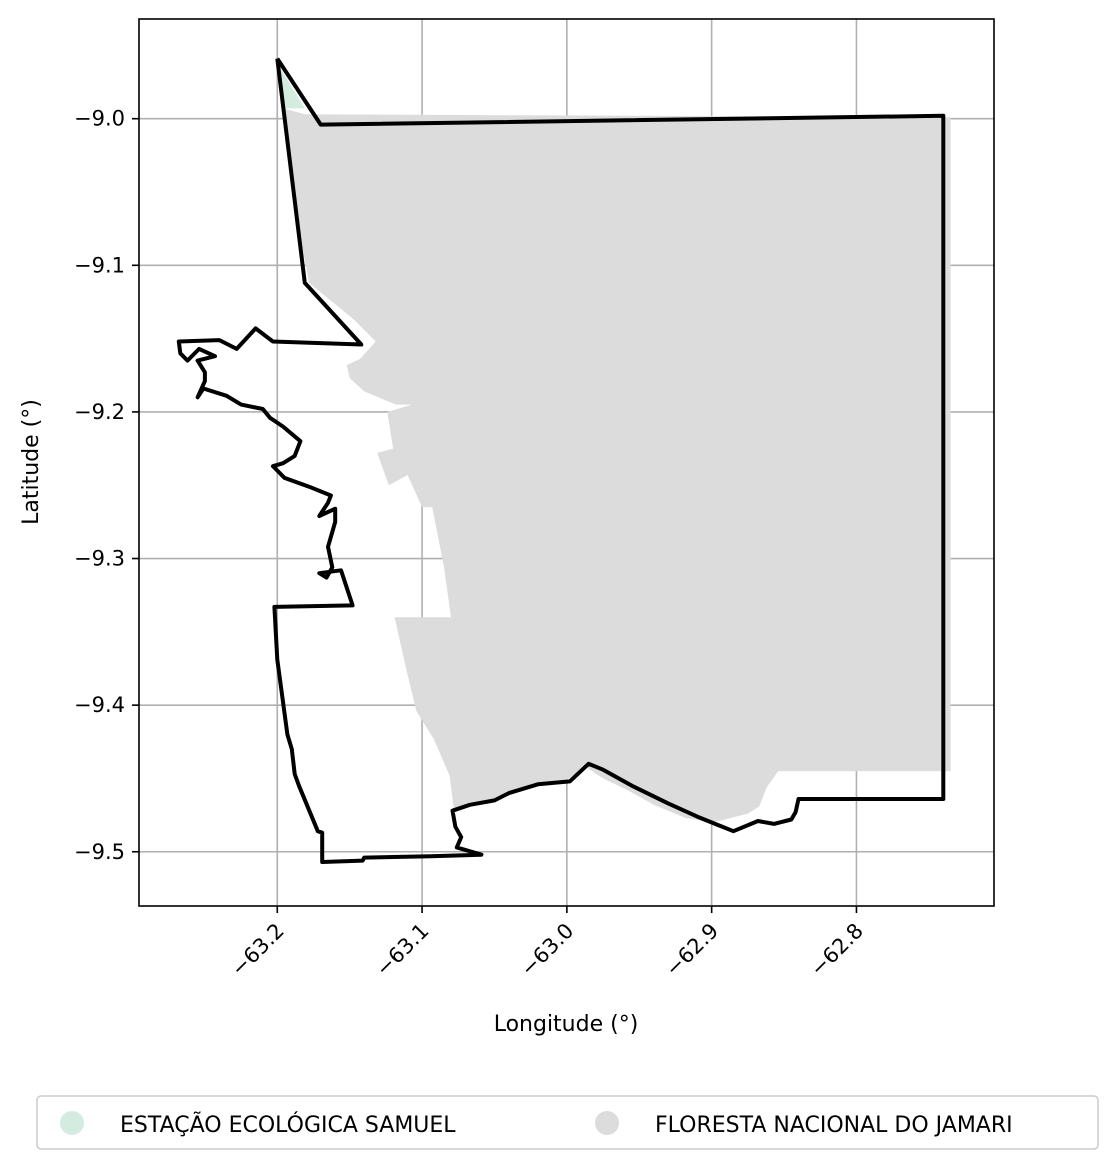  Describe the element at coordinates (99, 412) in the screenshot. I see `y-tick-label: −9.2` at that location.